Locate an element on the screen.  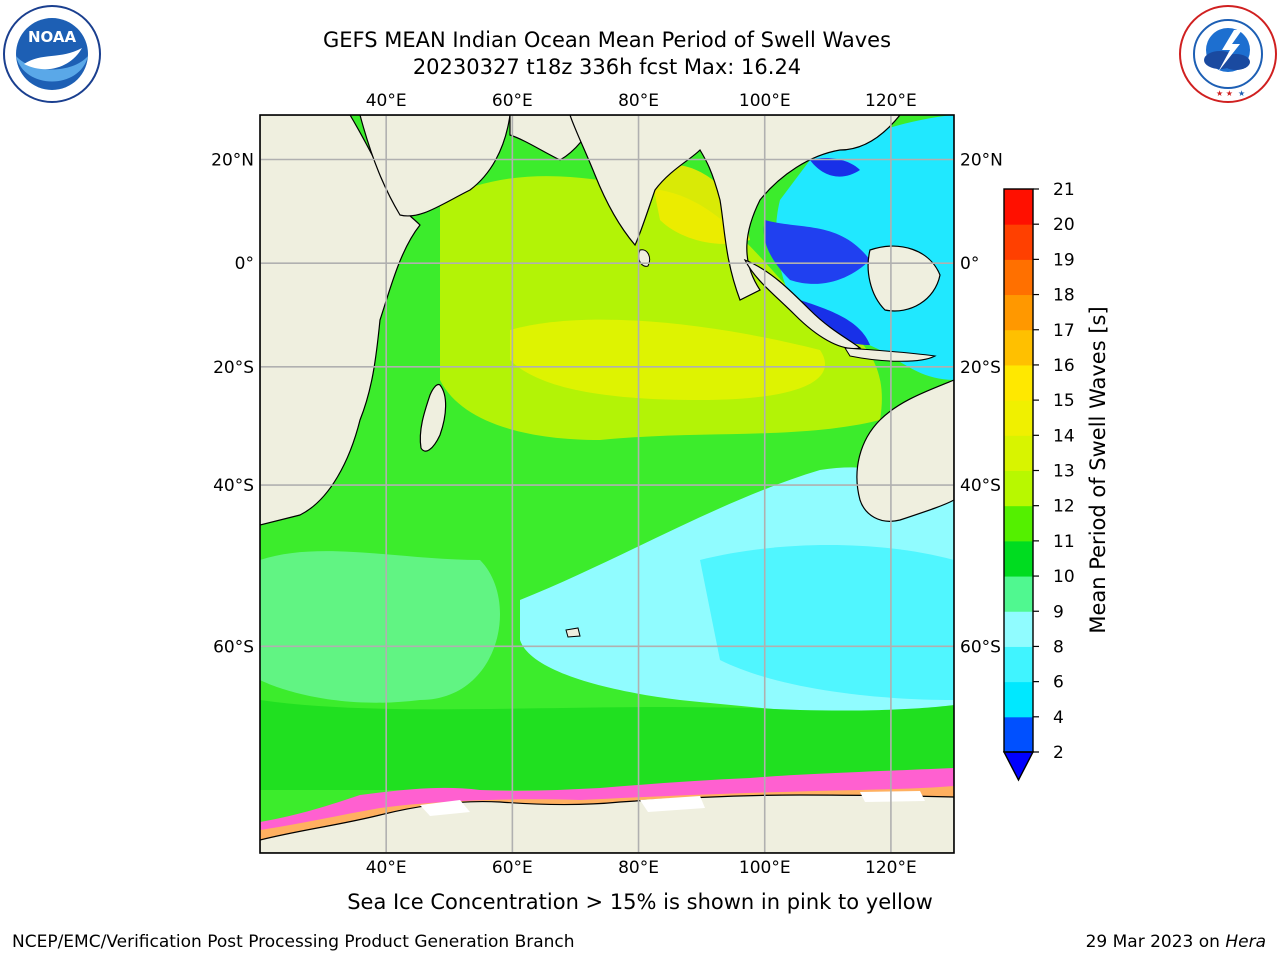
land-sumatra is located at coordinates (802, 304).